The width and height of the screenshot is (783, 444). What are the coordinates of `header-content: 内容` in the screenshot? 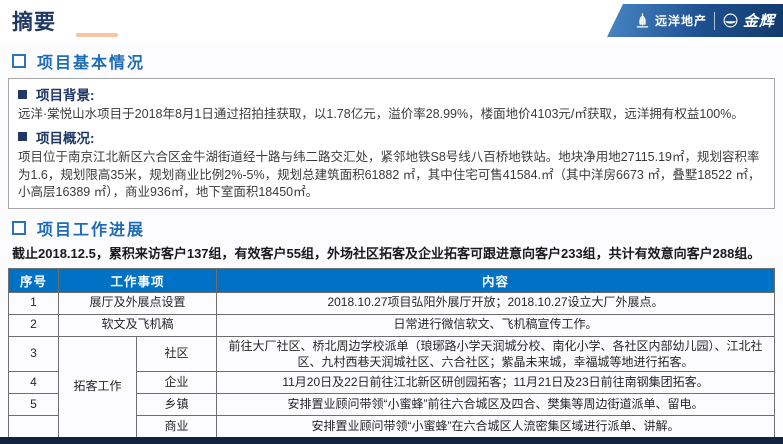 It's located at (495, 280).